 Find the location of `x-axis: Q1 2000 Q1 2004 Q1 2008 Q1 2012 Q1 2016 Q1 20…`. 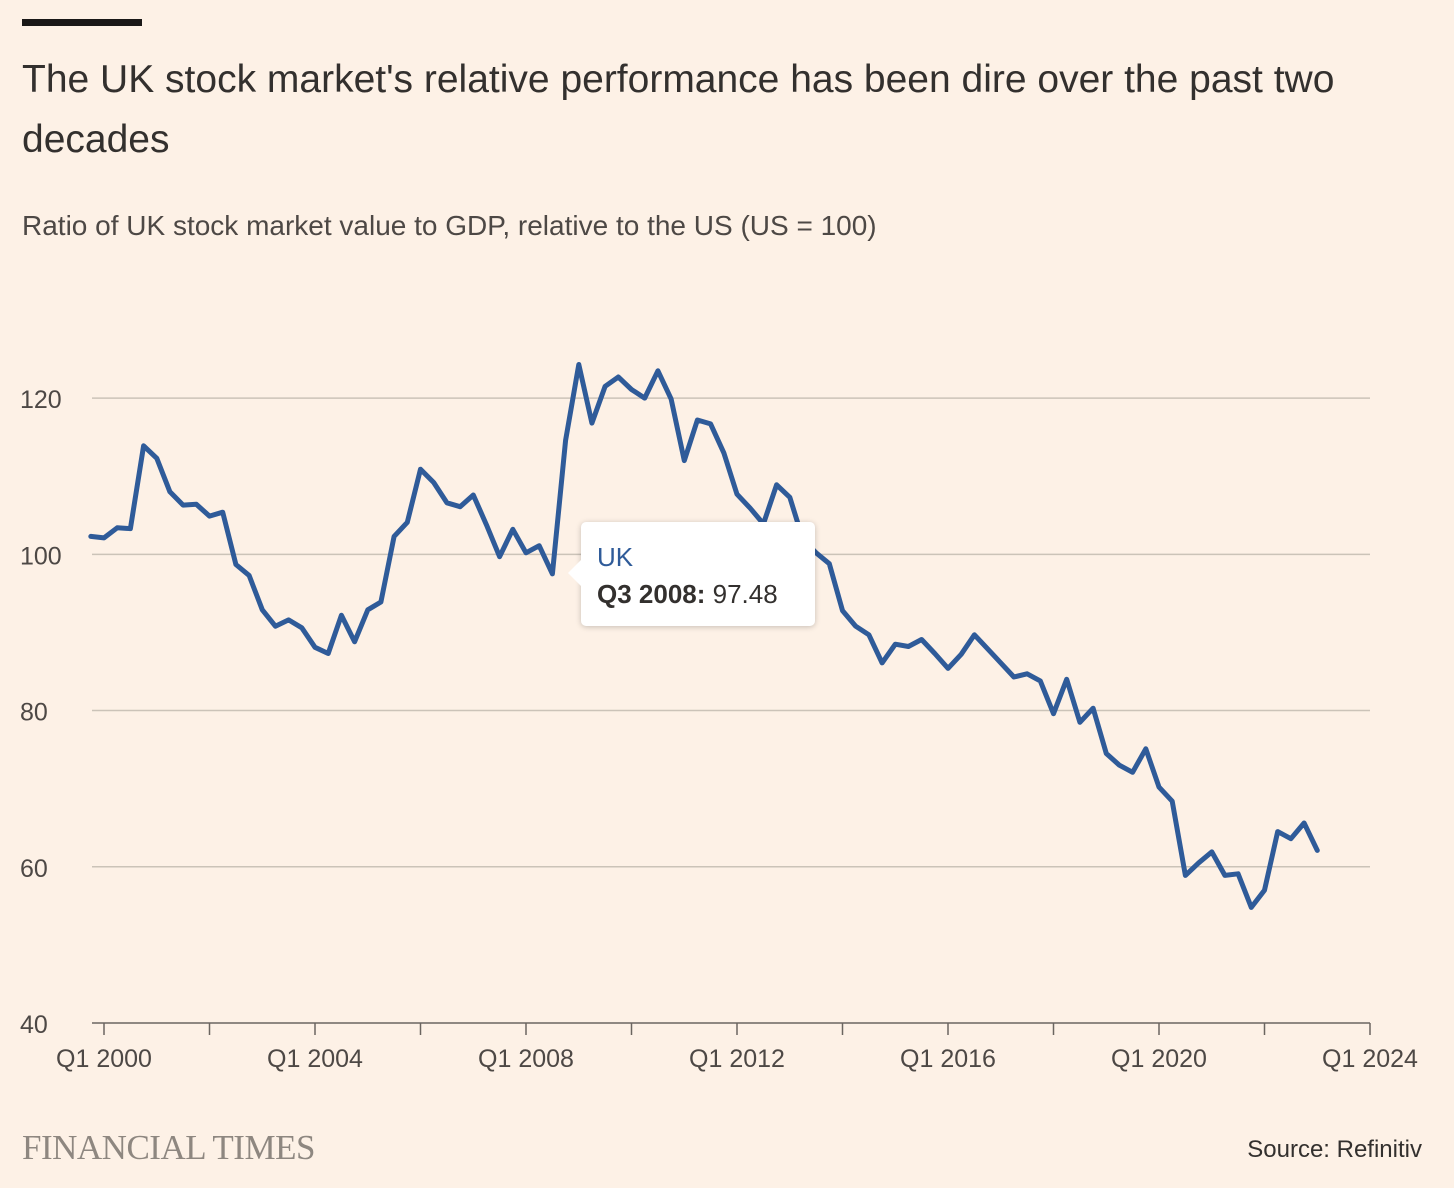

x-axis: Q1 2000 Q1 2004 Q1 2008 Q1 2012 Q1 2016 Q1 20… is located at coordinates (737, 1047).